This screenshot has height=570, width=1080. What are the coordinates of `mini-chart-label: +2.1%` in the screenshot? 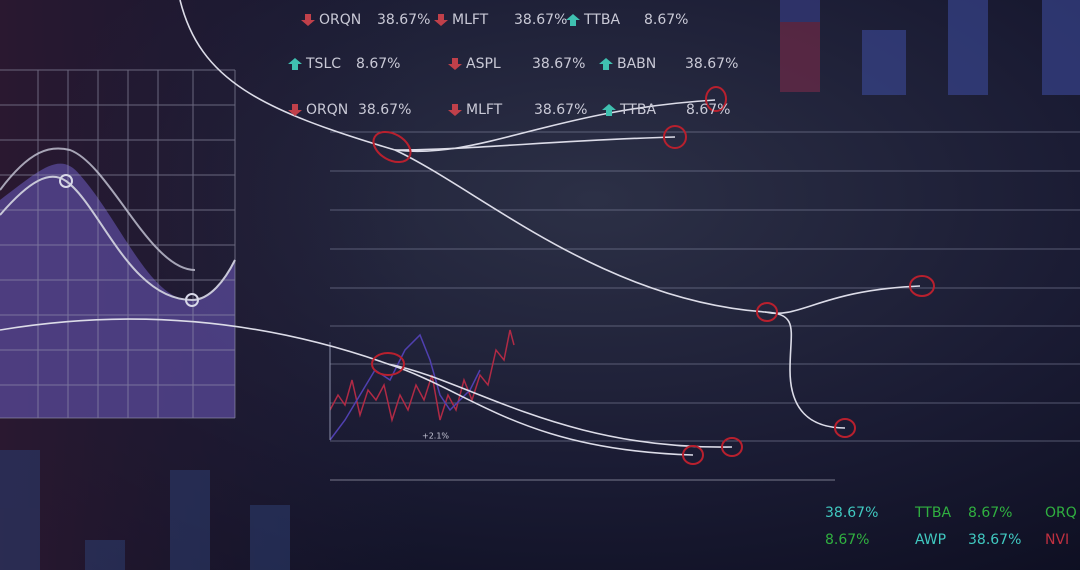 It's located at (435, 436).